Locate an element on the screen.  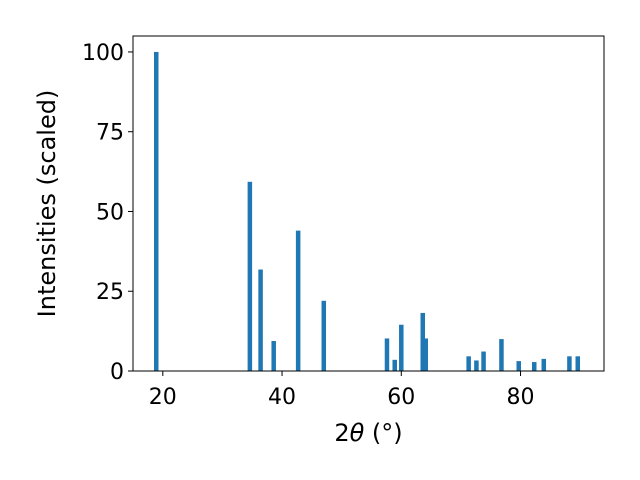
y-tick-label-3: 75 is located at coordinates (110, 133).